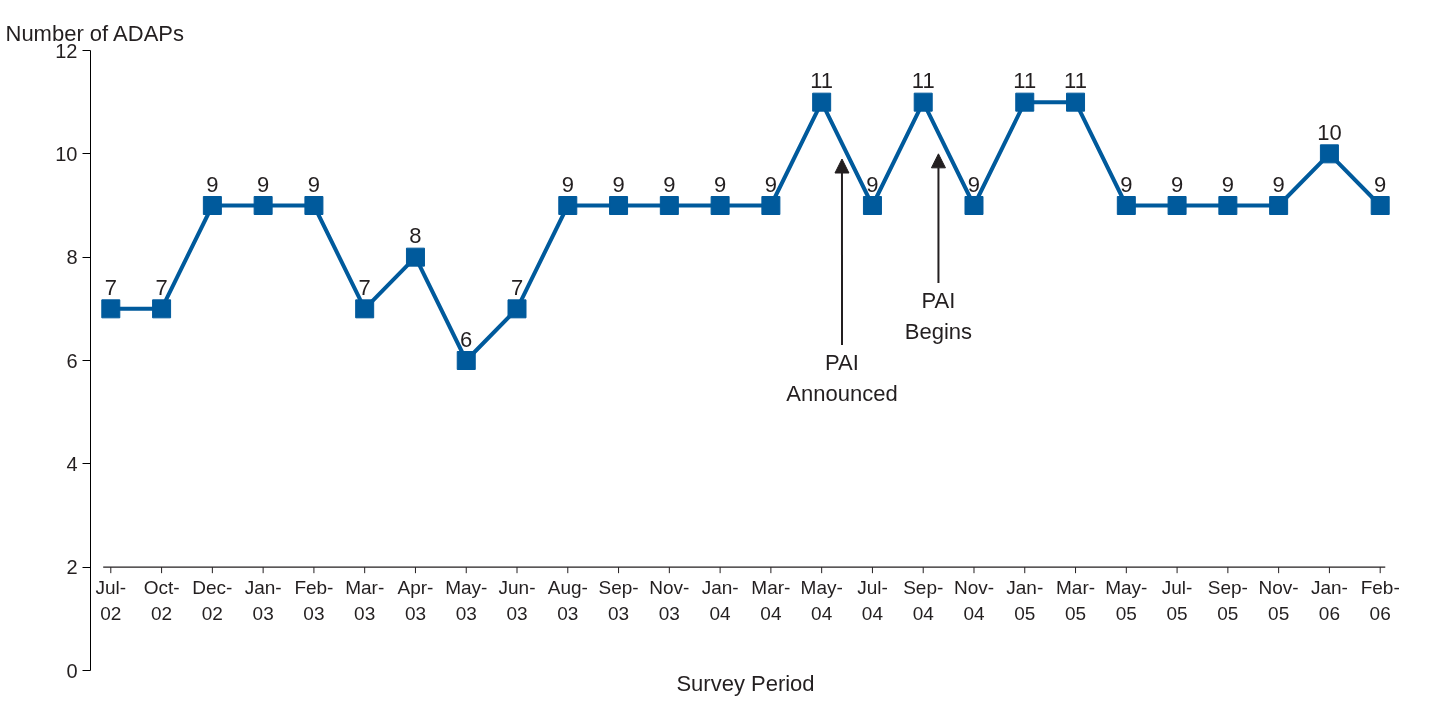 The image size is (1431, 719). I want to click on data-label: 10, so click(1329, 132).